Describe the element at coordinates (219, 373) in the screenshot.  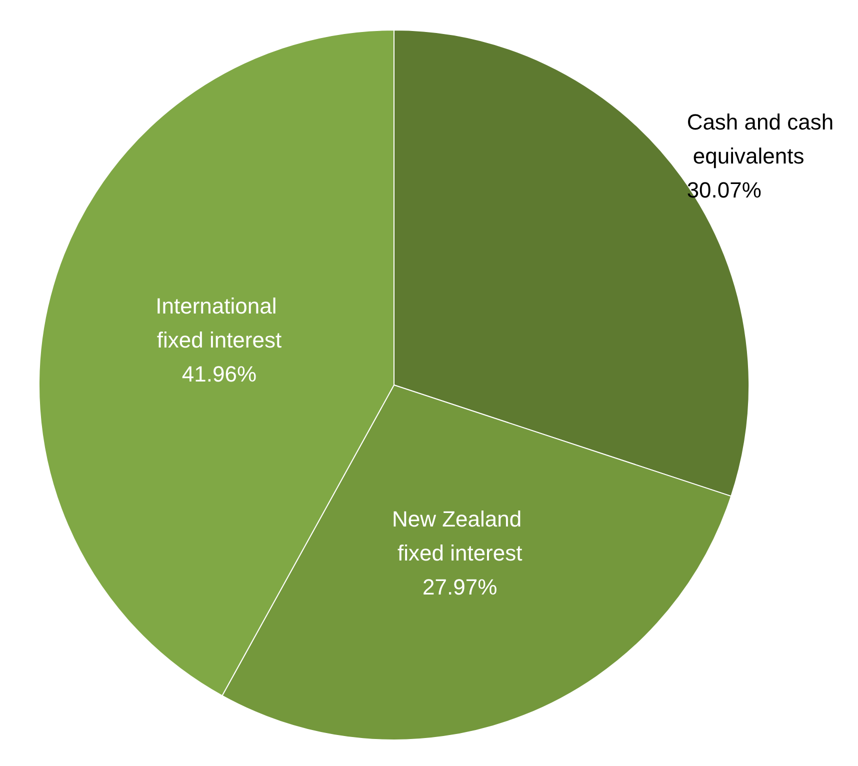
I see `data-label: 41.96%` at that location.